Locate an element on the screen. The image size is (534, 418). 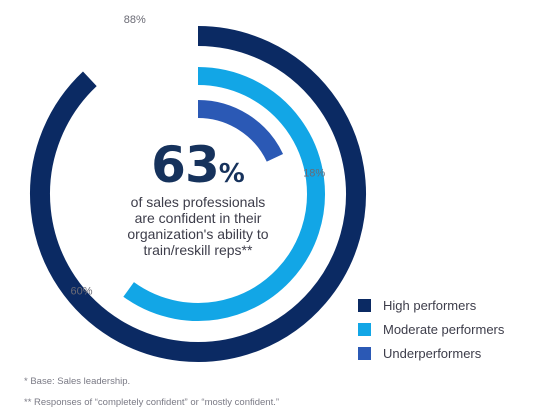
value-label: 88% is located at coordinates (135, 20).